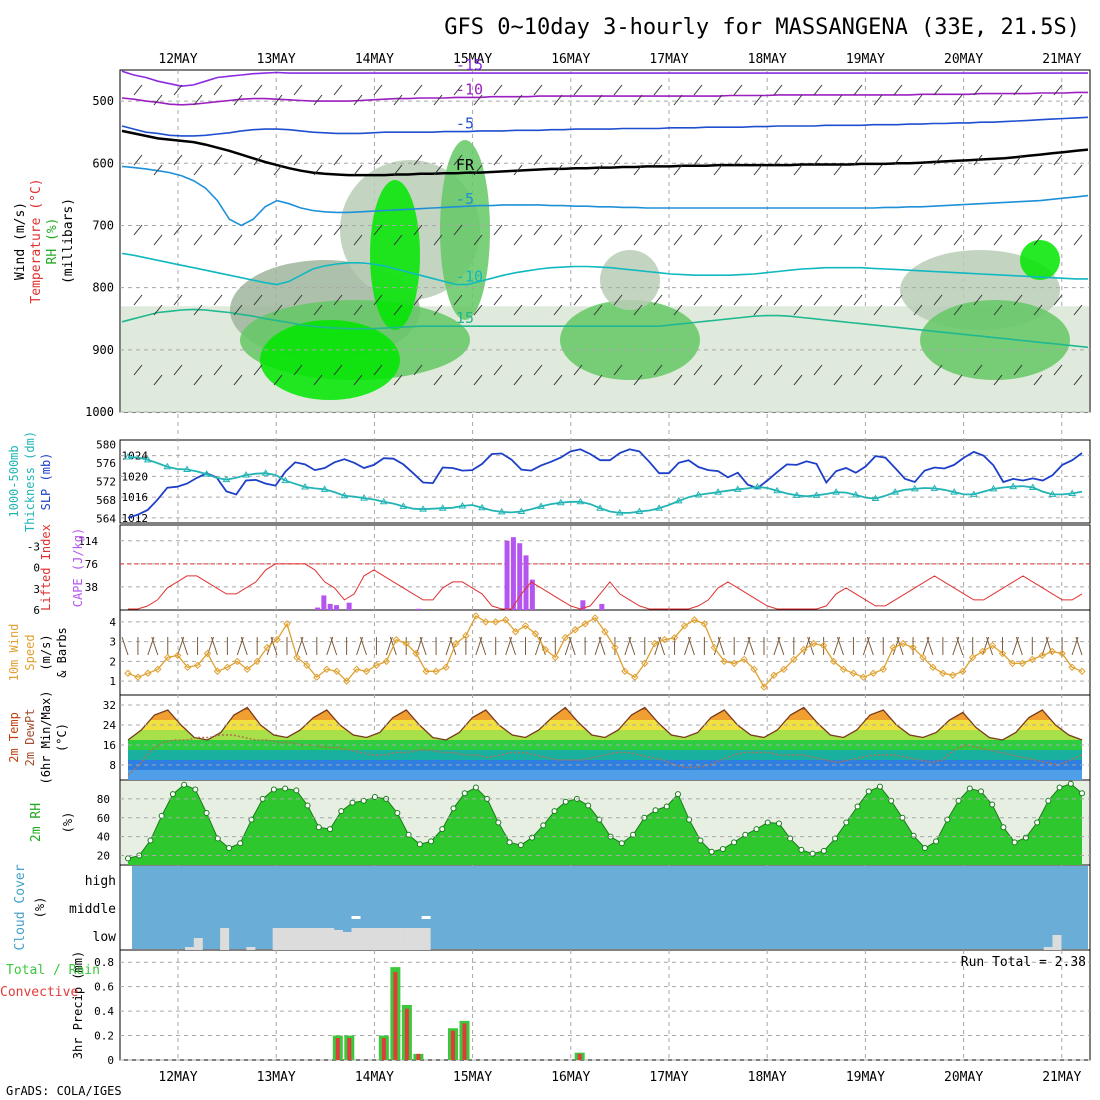  Describe the element at coordinates (426, 917) in the screenshot. I see `cloud-mid-bar` at that location.